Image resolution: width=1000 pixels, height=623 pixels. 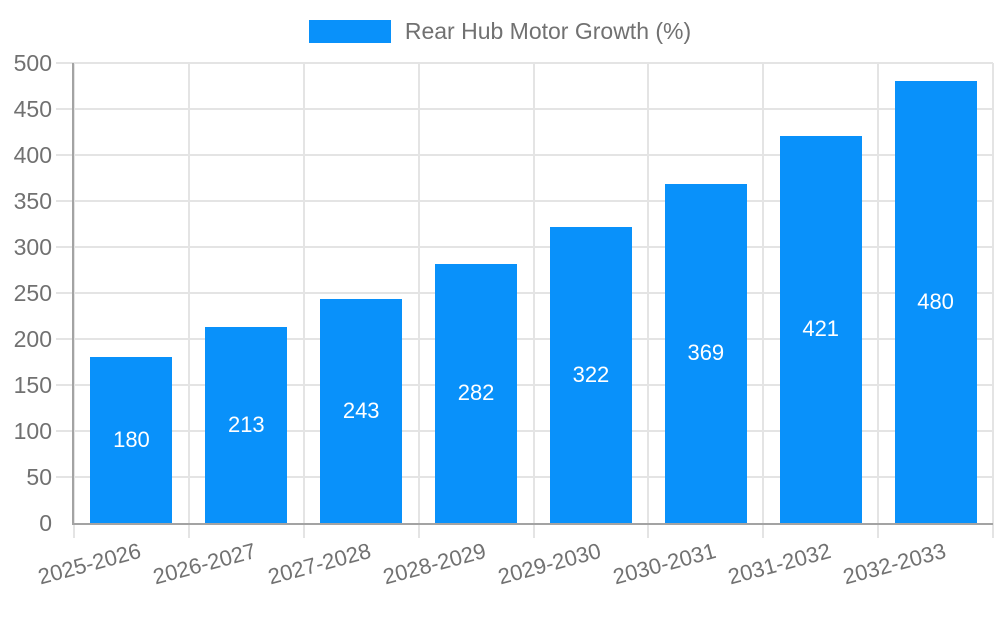 I want to click on bar: 480, so click(x=935, y=302).